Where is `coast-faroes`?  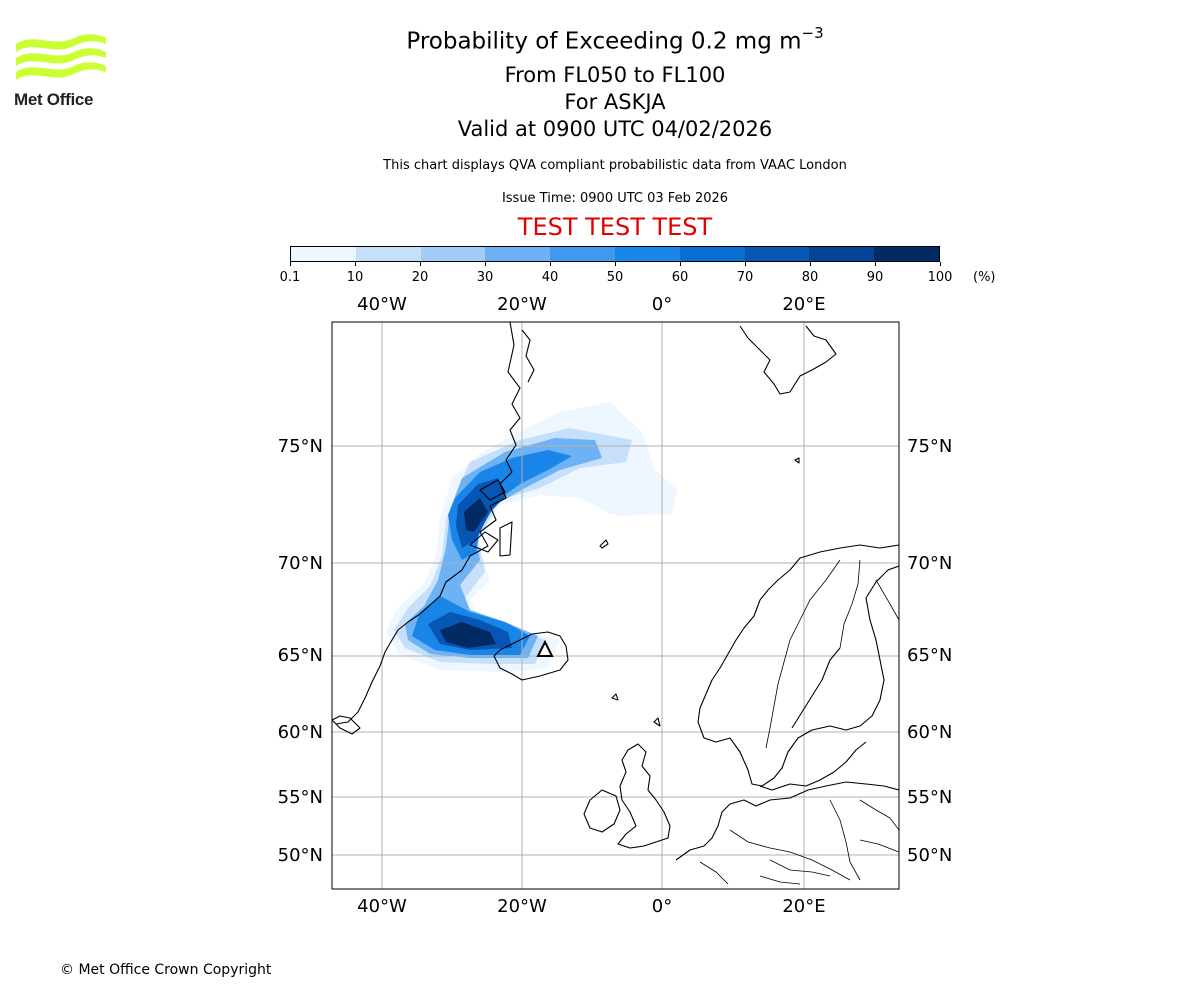 coast-faroes is located at coordinates (615, 697).